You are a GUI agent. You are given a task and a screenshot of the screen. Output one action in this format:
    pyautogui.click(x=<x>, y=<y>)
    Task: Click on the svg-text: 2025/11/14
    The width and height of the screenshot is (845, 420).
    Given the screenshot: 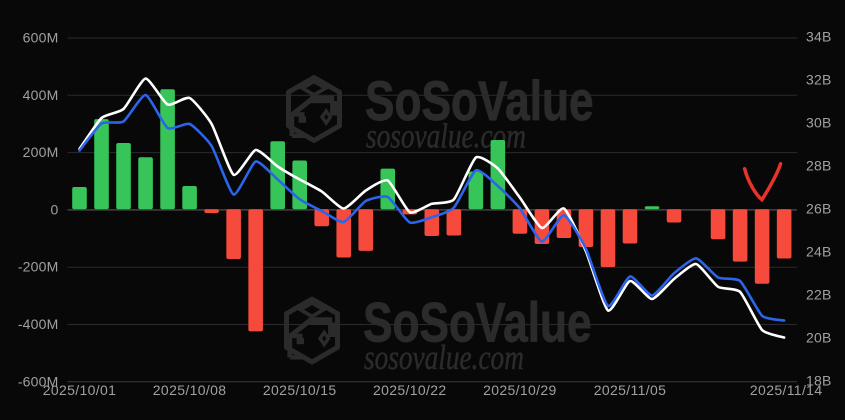 What is the action you would take?
    pyautogui.click(x=786, y=390)
    